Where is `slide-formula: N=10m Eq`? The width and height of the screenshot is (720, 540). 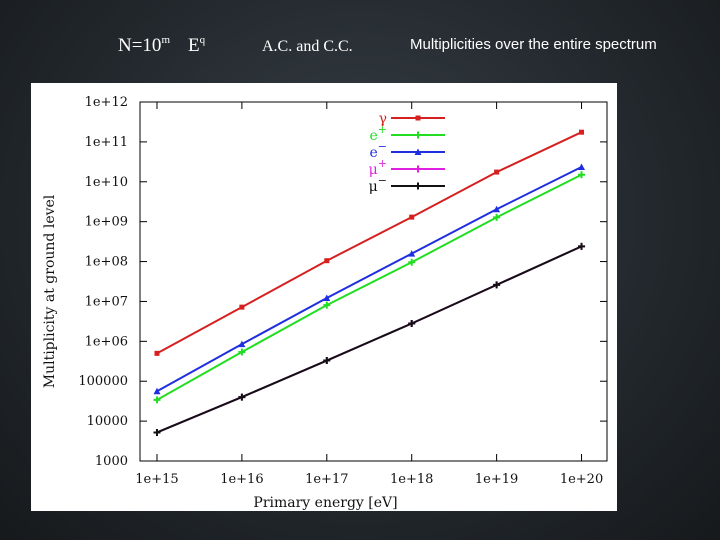
slide-formula: N=10m Eq is located at coordinates (161, 45).